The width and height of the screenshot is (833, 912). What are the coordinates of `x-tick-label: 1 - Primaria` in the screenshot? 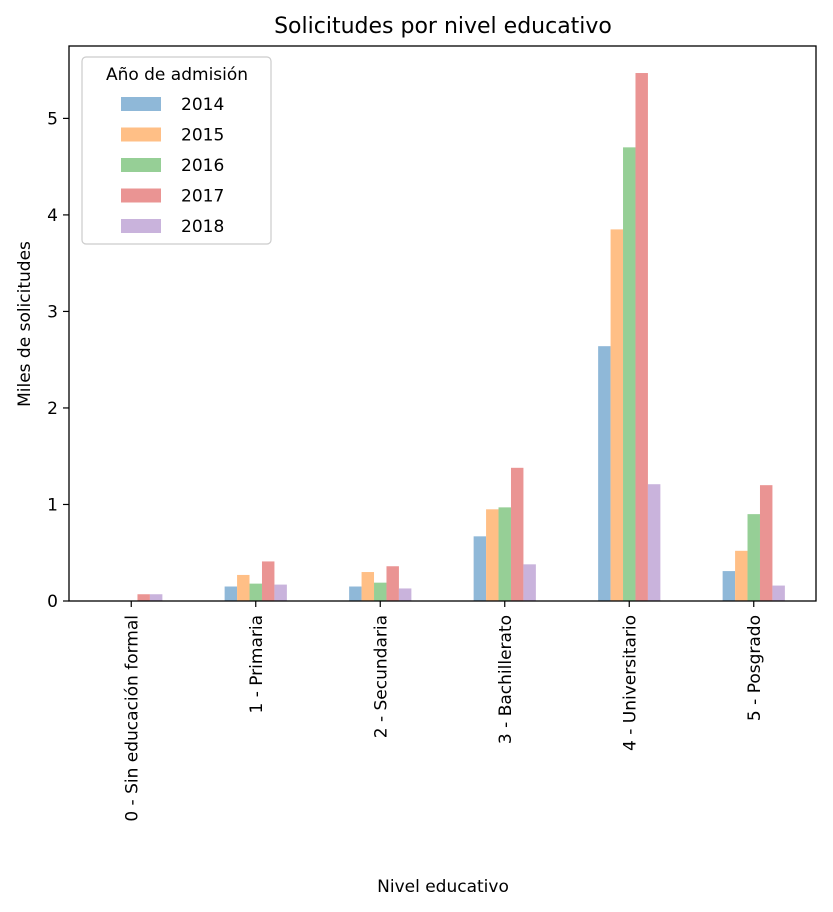 It's located at (257, 664).